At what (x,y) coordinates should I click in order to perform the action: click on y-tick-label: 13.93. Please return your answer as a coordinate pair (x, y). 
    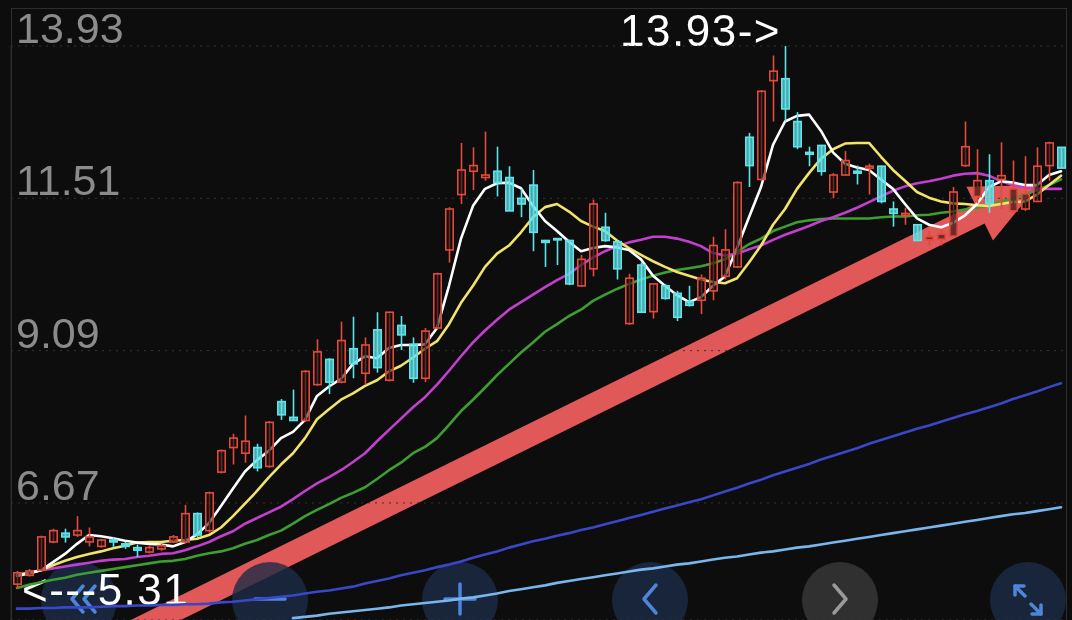
    Looking at the image, I should click on (70, 28).